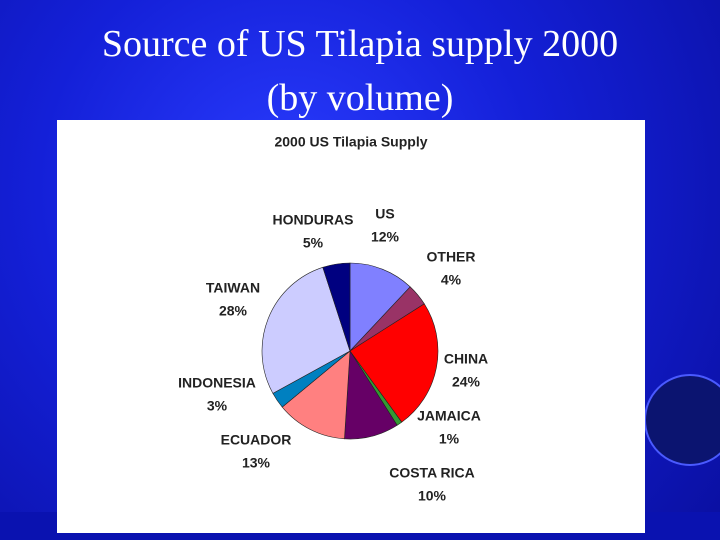 The height and width of the screenshot is (540, 720). What do you see at coordinates (313, 220) in the screenshot?
I see `slice-label: HONDURAS` at bounding box center [313, 220].